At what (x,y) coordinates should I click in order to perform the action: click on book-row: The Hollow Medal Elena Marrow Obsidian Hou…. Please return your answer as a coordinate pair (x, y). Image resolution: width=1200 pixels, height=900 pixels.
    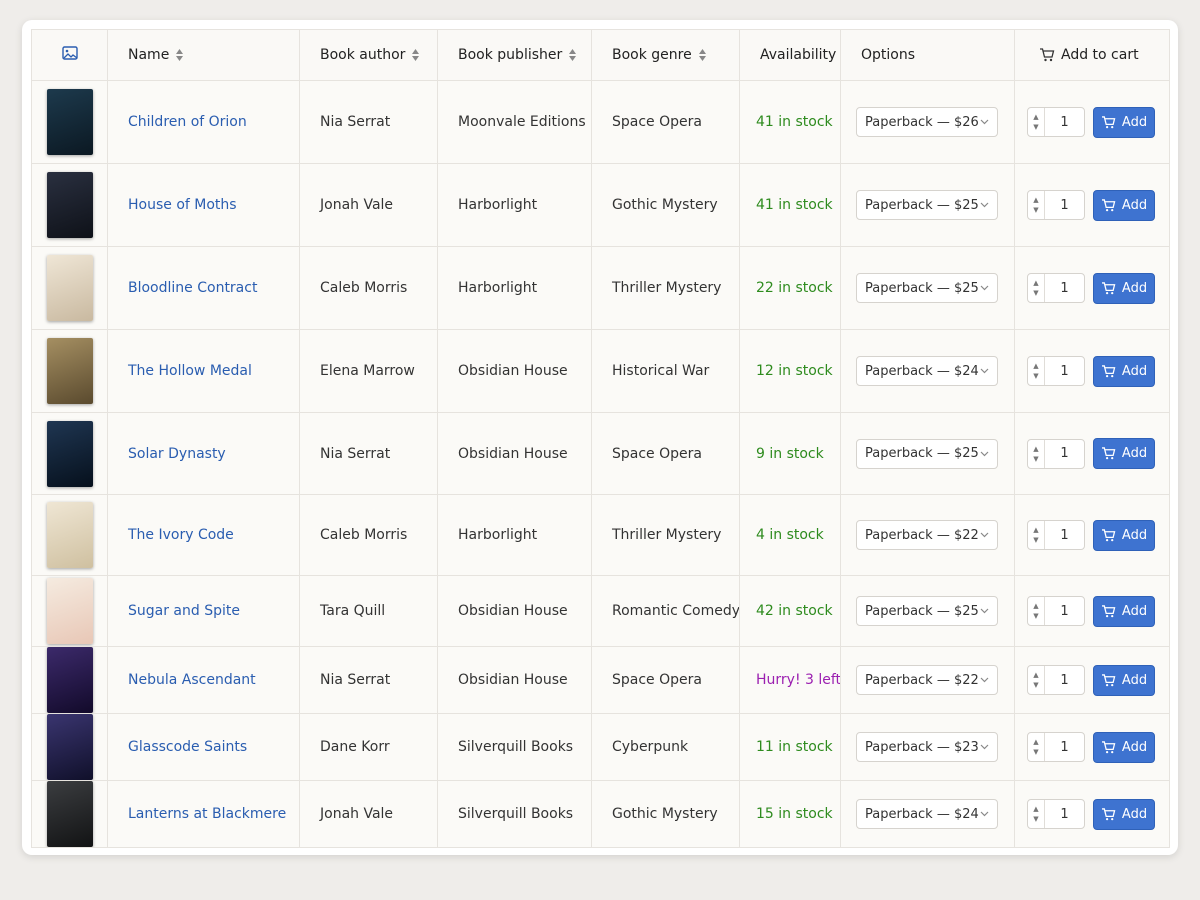
    Looking at the image, I should click on (600, 371).